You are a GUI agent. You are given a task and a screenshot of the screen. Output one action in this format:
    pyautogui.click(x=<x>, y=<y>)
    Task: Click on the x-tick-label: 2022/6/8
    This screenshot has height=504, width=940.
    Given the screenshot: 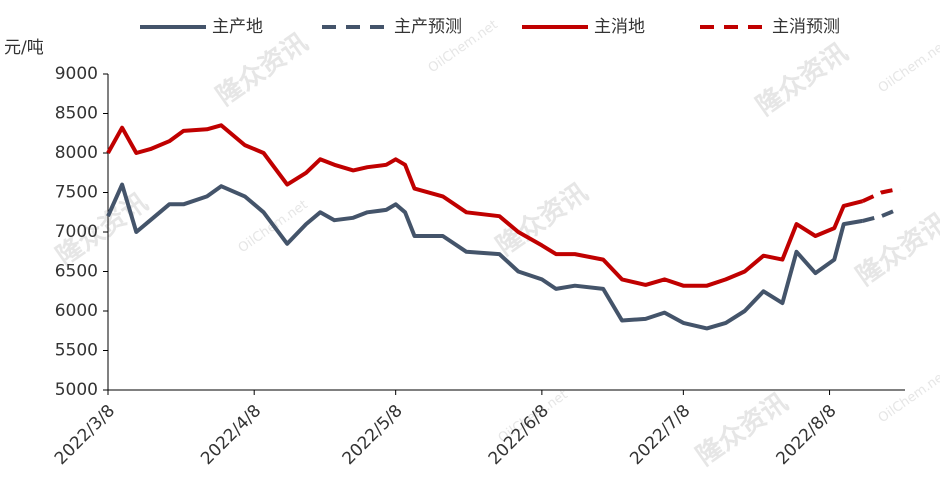 What is the action you would take?
    pyautogui.click(x=519, y=435)
    